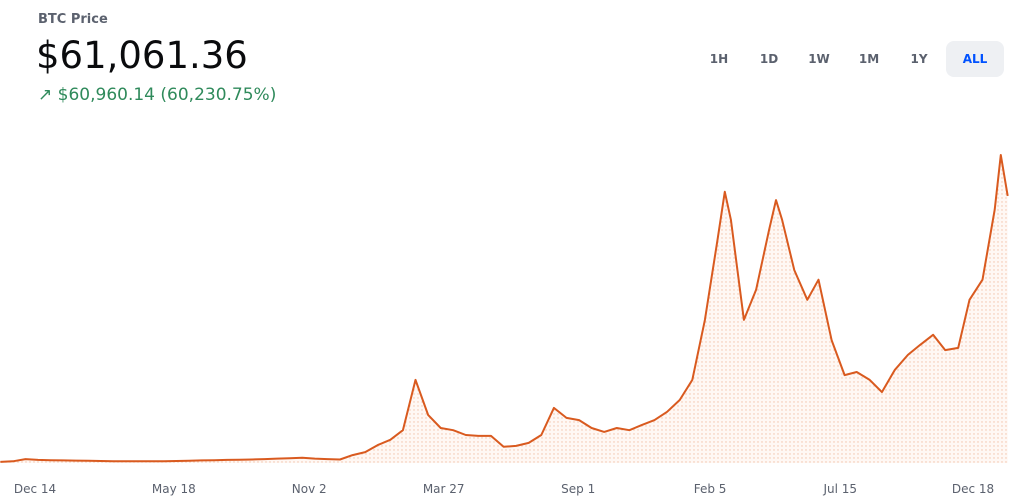 The image size is (1024, 503). What do you see at coordinates (819, 59) in the screenshot?
I see `range-button: 1W` at bounding box center [819, 59].